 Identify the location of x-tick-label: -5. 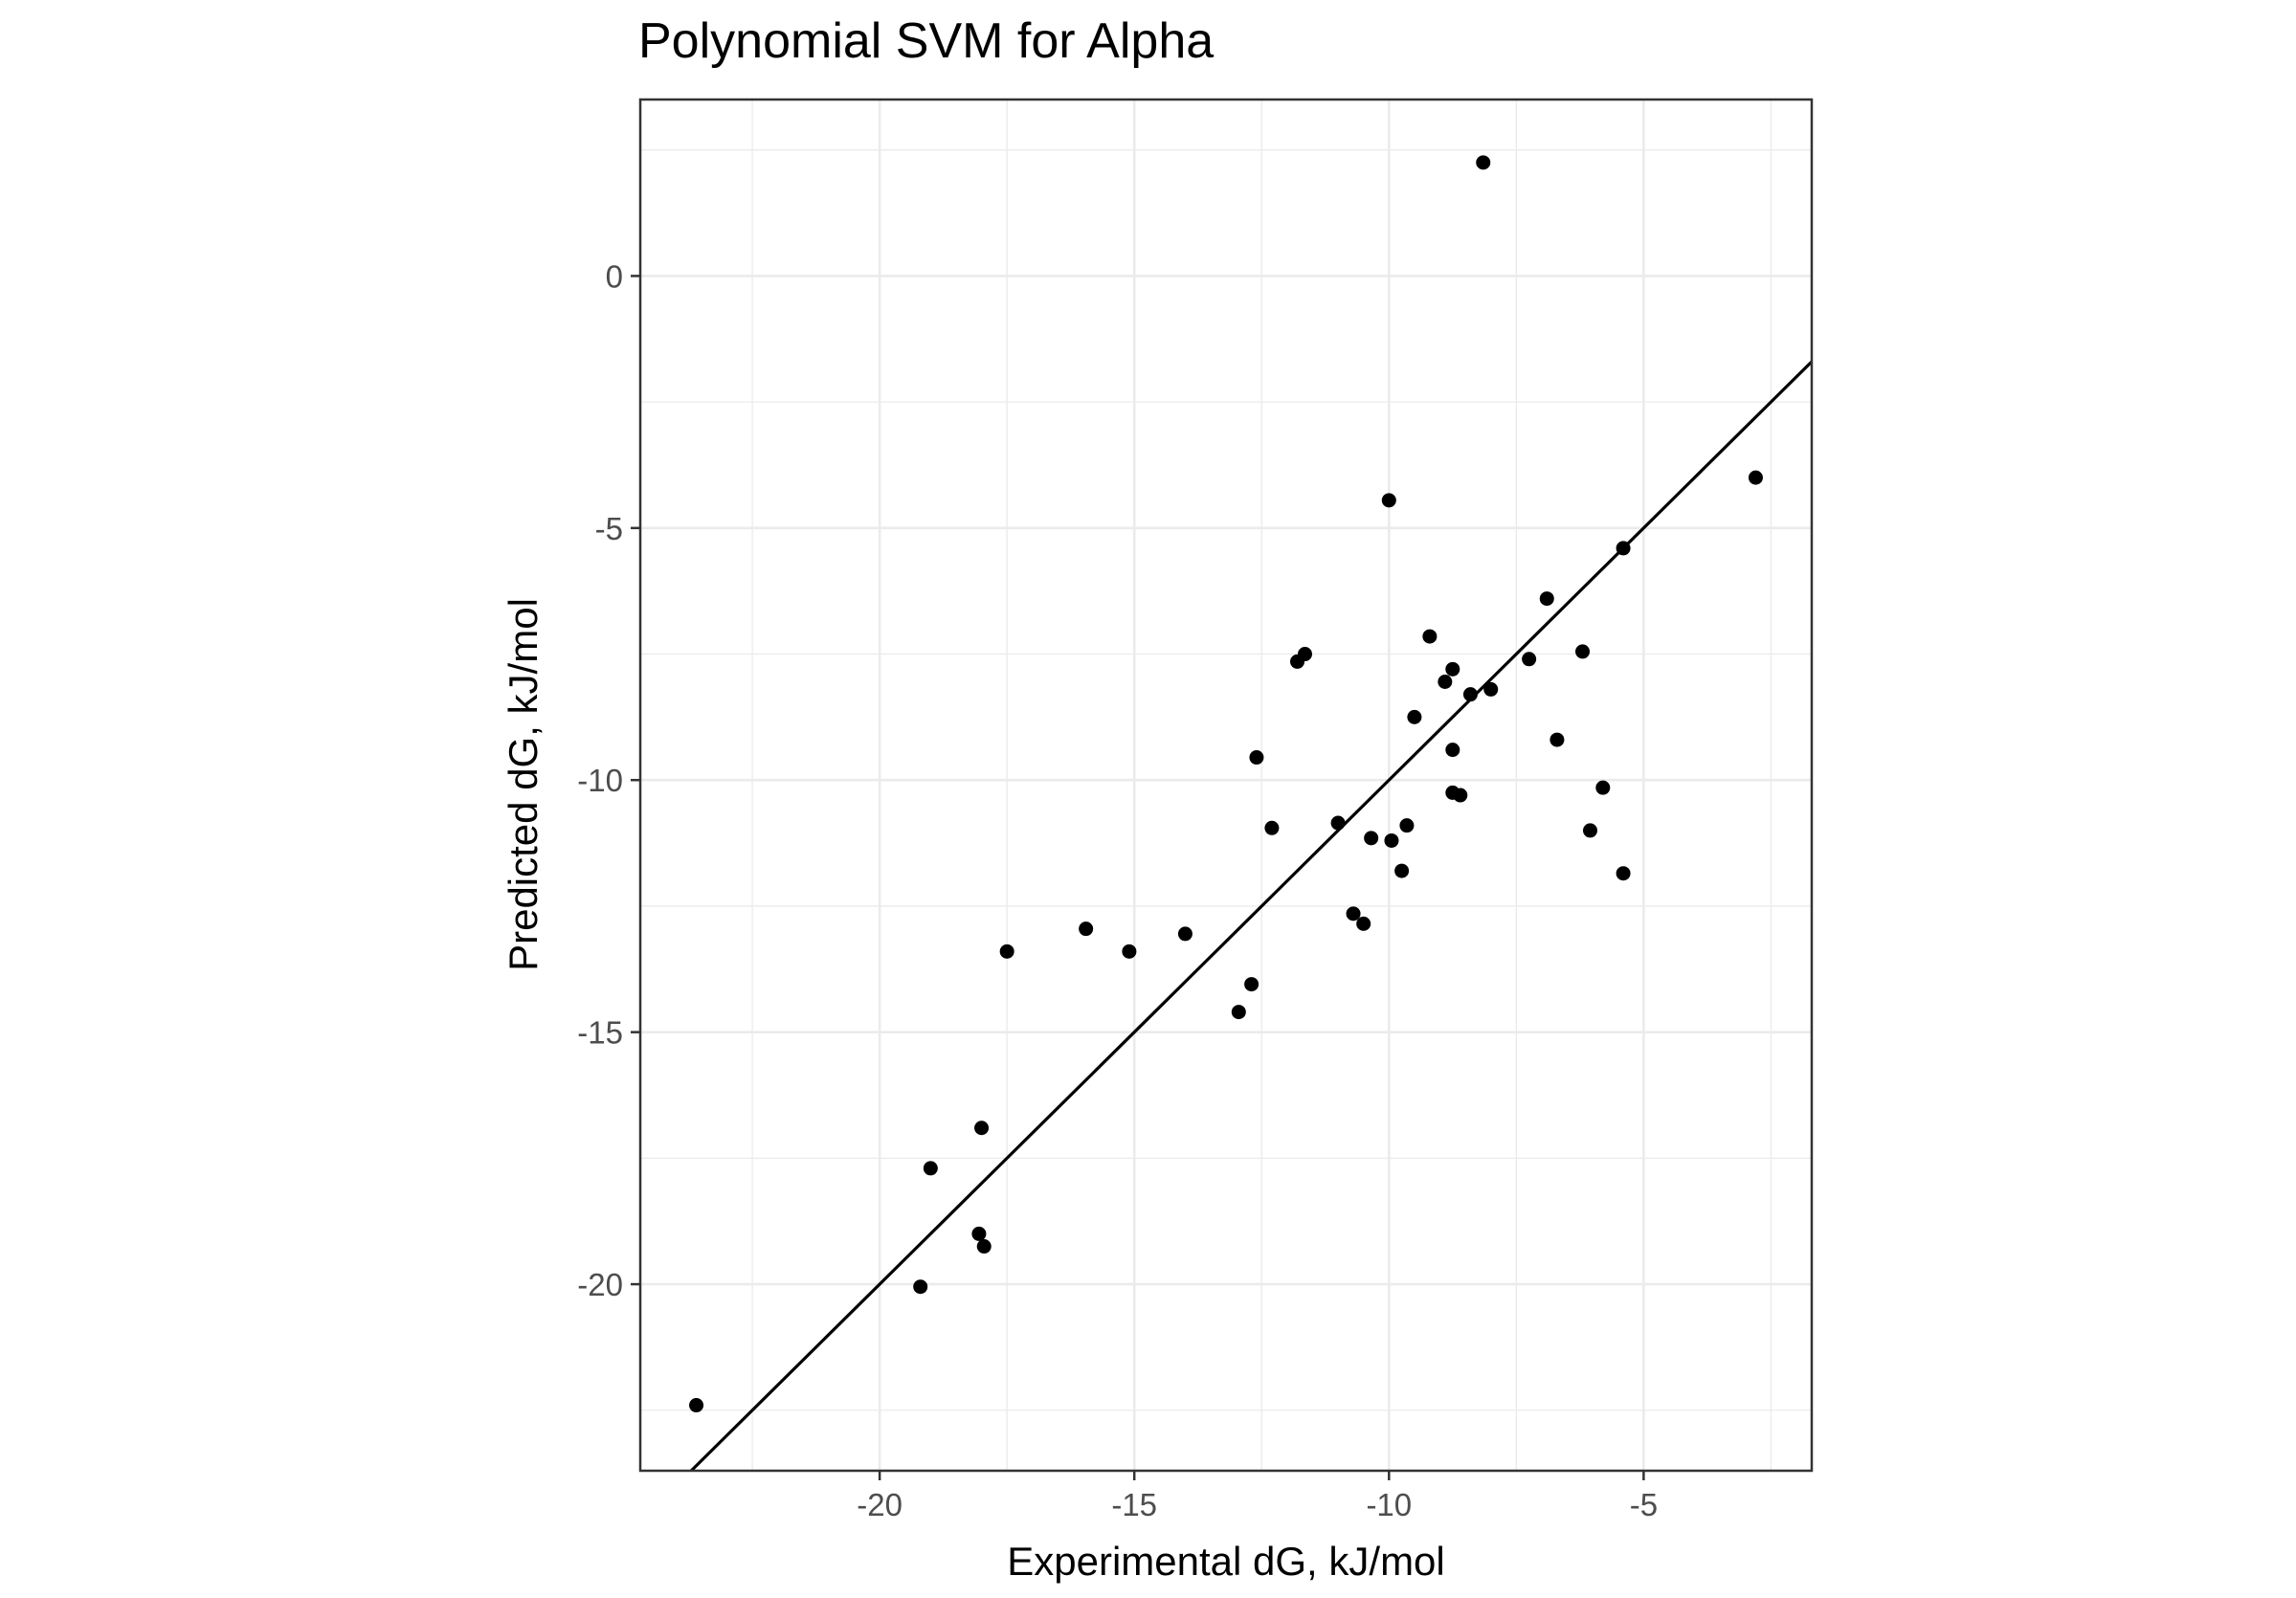
(1644, 1504).